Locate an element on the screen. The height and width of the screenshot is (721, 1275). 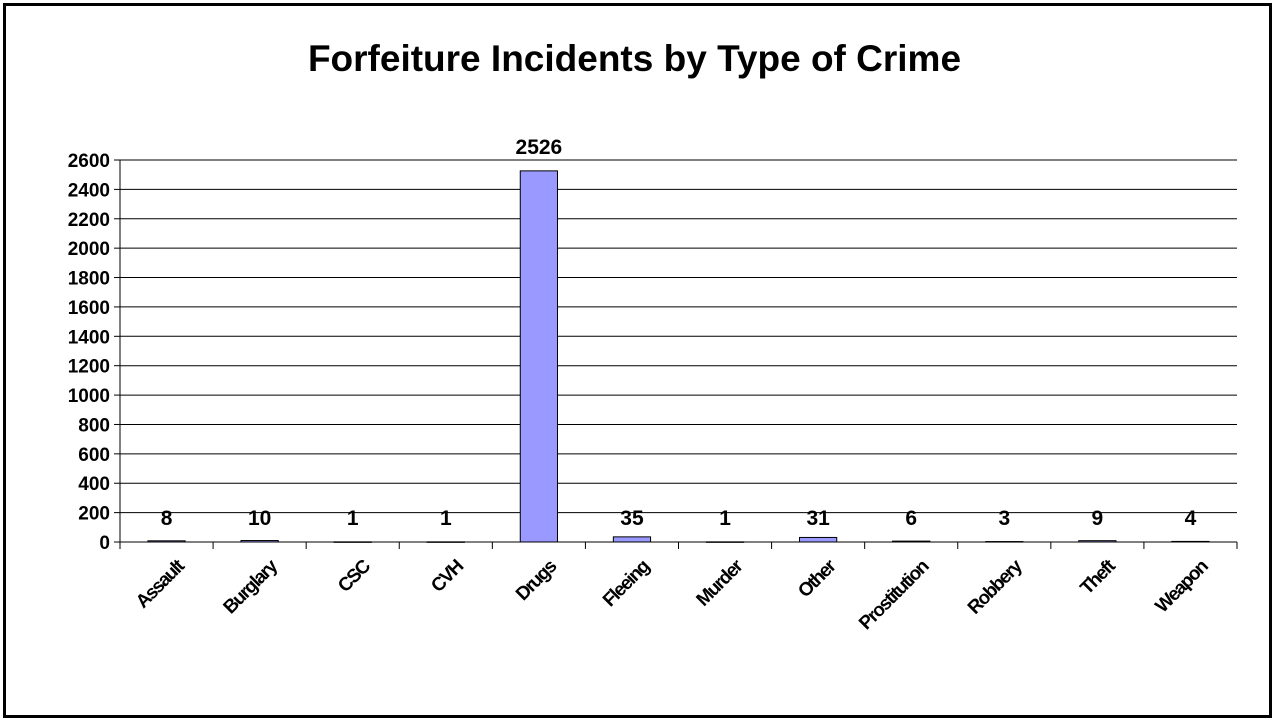
chart-title: Forfeiture Incidents by Type of Crime is located at coordinates (634, 58).